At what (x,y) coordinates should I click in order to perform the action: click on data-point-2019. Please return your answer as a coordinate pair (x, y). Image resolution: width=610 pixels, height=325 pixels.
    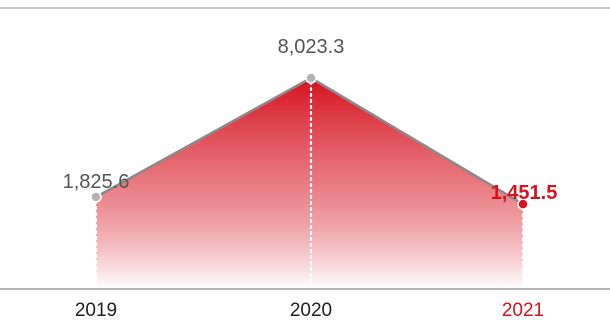
    Looking at the image, I should click on (96, 197).